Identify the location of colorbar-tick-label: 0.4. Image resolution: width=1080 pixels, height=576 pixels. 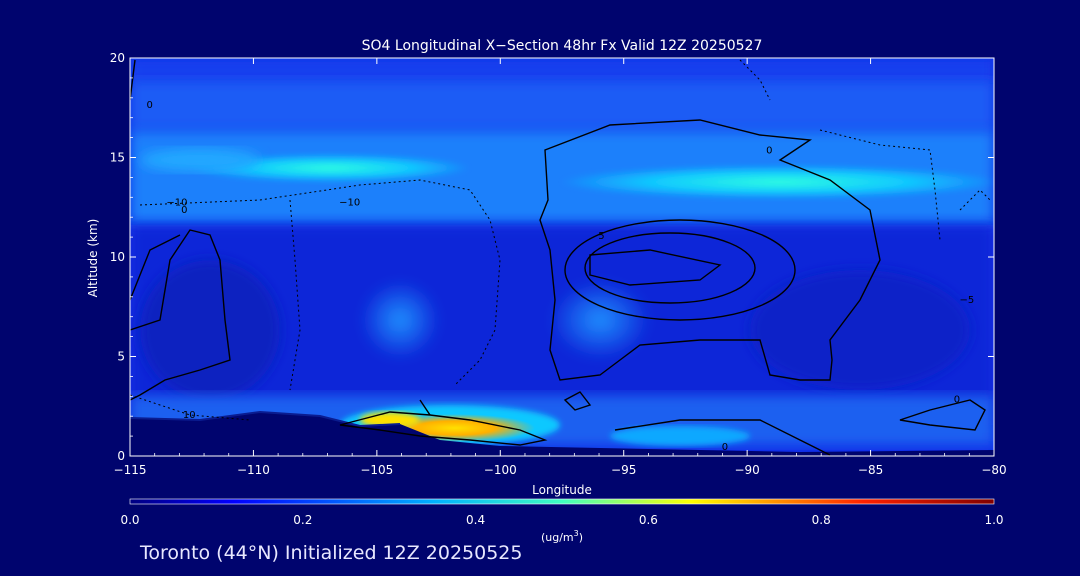
(475, 520).